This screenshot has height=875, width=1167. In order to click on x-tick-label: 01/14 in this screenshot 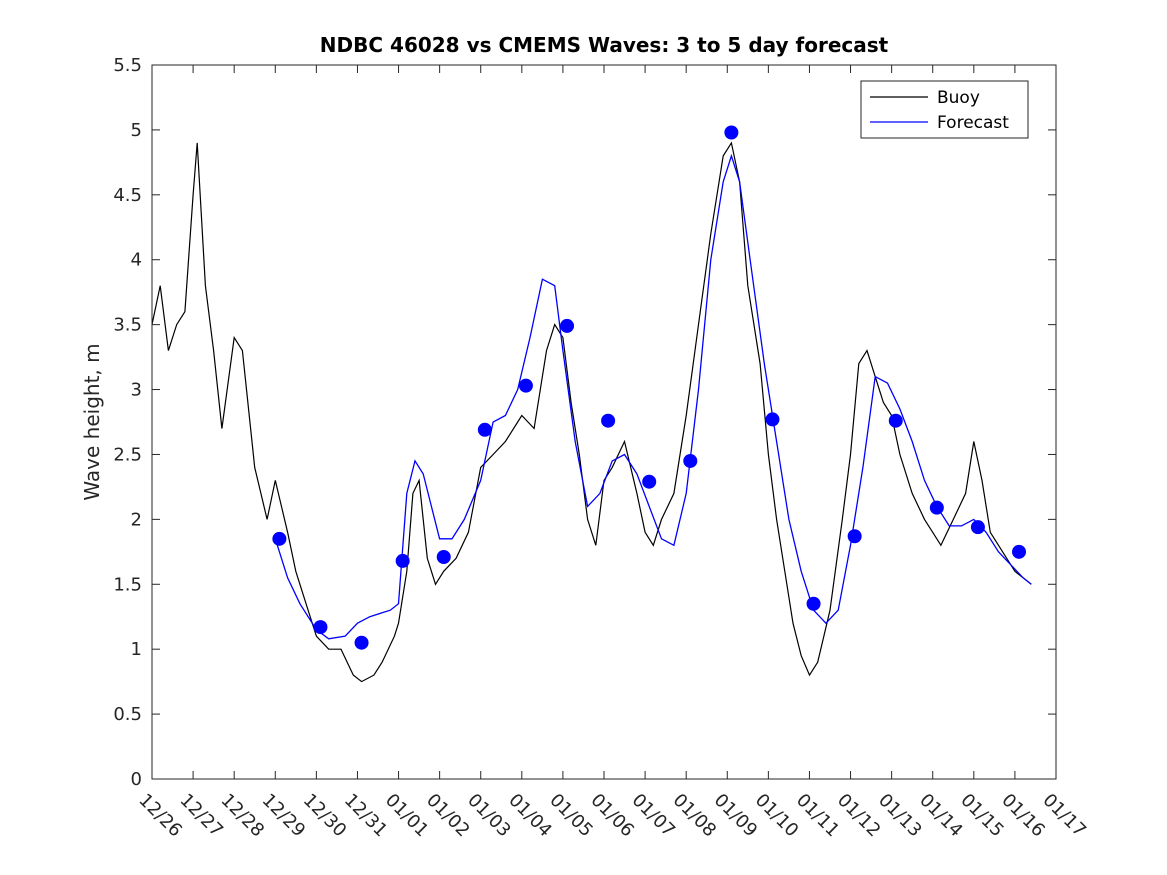, I will do `click(941, 816)`.